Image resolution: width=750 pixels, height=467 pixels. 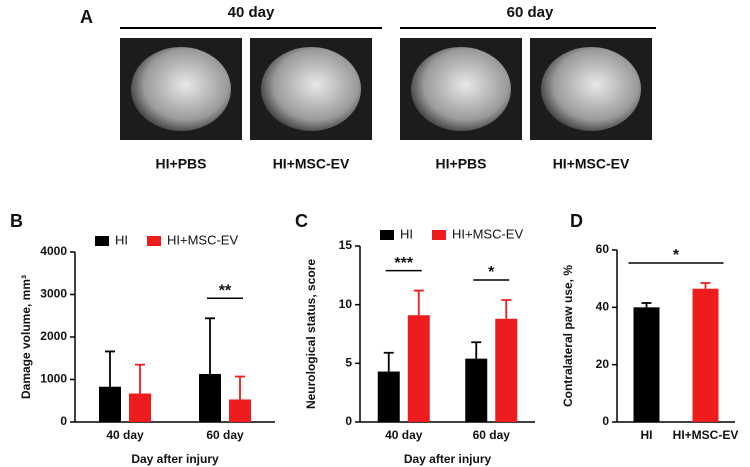 I want to click on y-axis-label: Damage volume, mm³, so click(x=26, y=337).